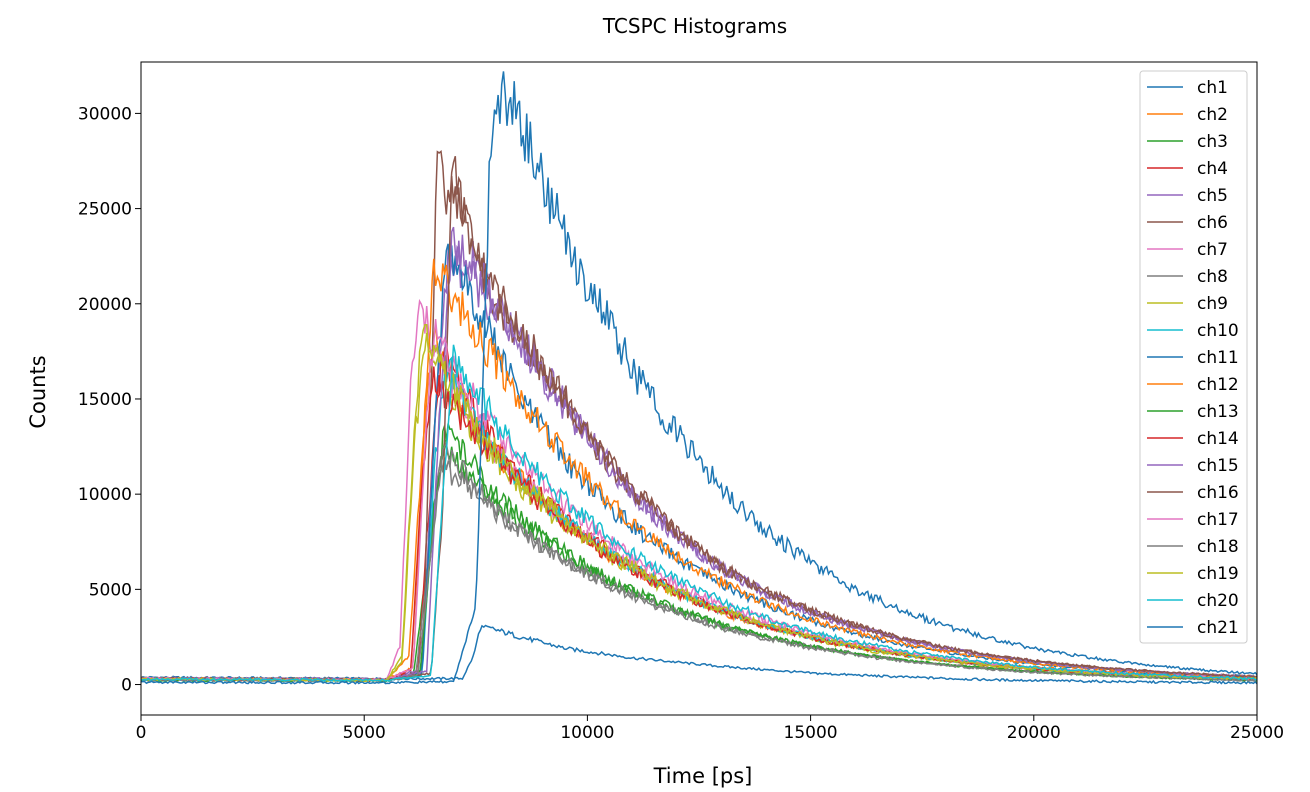 The image size is (1310, 792). I want to click on x-tick-label: 20000, so click(1034, 733).